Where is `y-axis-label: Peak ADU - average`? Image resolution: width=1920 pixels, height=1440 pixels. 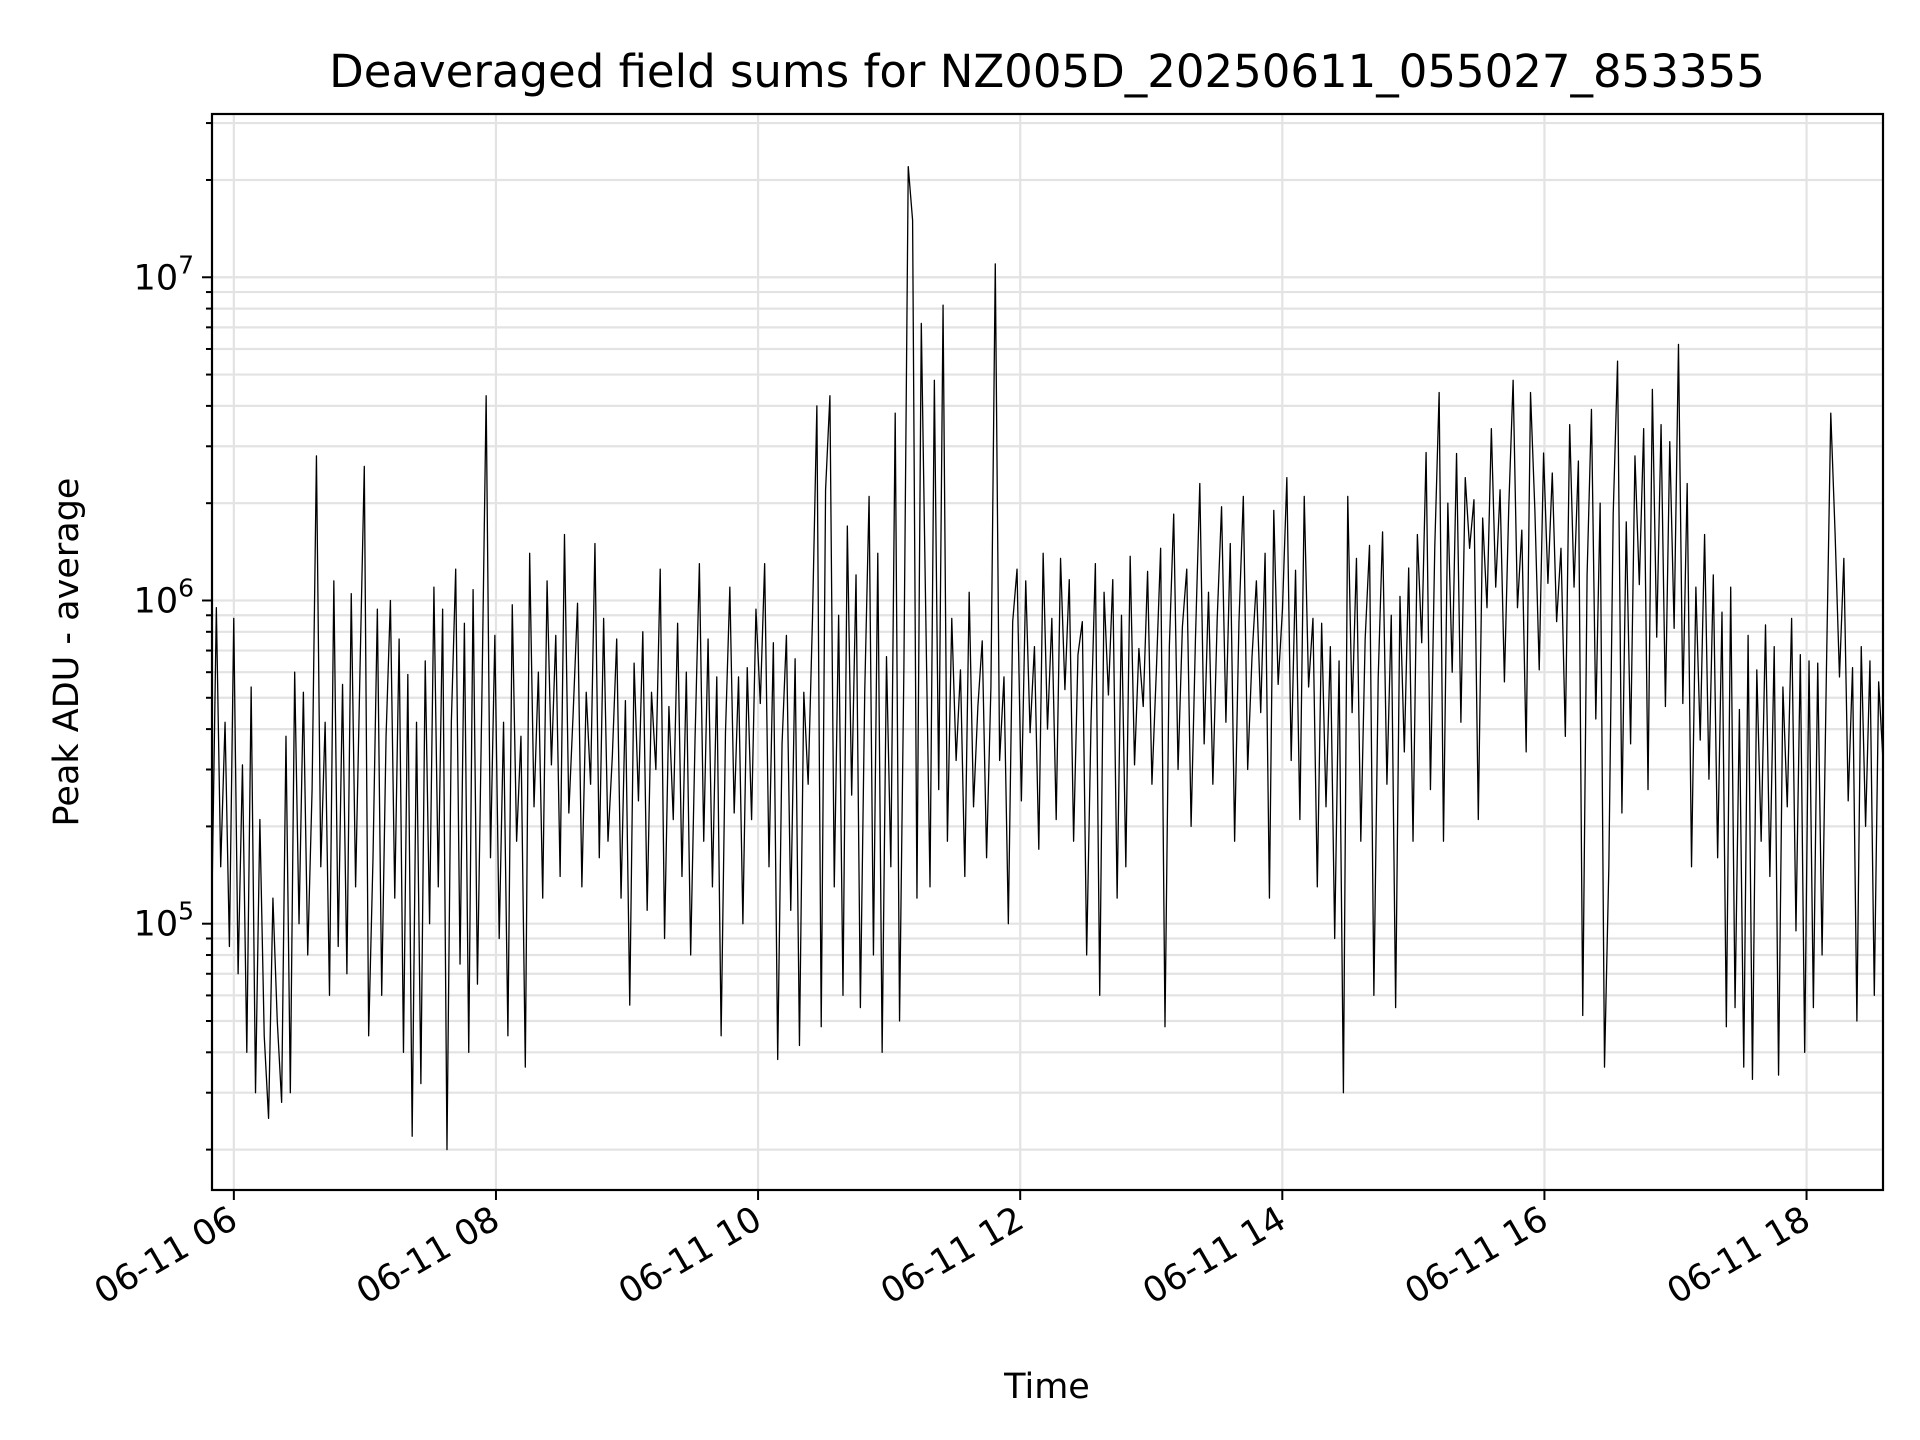
y-axis-label: Peak ADU - average is located at coordinates (67, 652).